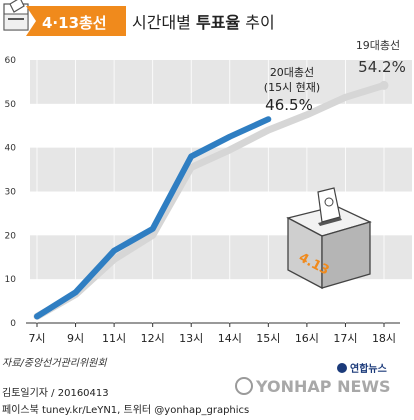  I want to click on ballot-paper, so click(329, 205).